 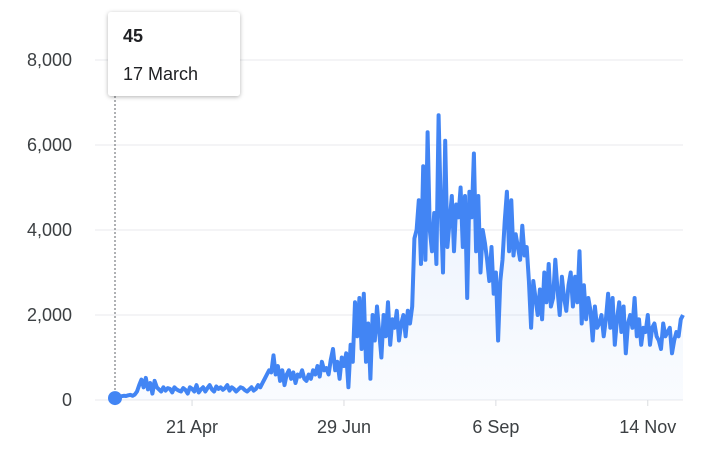 What do you see at coordinates (647, 427) in the screenshot?
I see `x-tick-label: 14 Nov` at bounding box center [647, 427].